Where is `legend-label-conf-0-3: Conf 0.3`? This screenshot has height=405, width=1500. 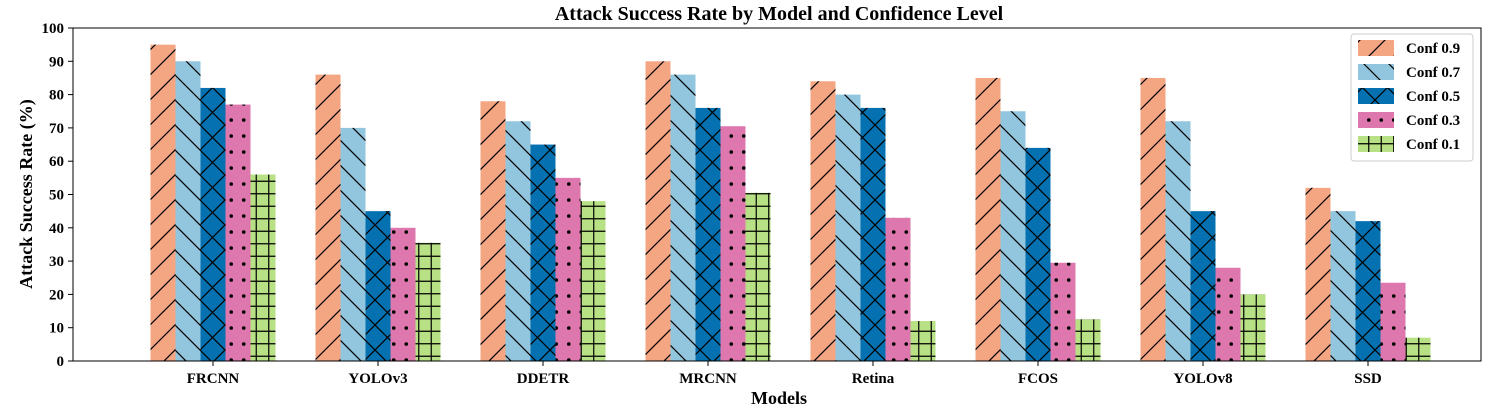
legend-label-conf-0-3: Conf 0.3 is located at coordinates (1433, 121).